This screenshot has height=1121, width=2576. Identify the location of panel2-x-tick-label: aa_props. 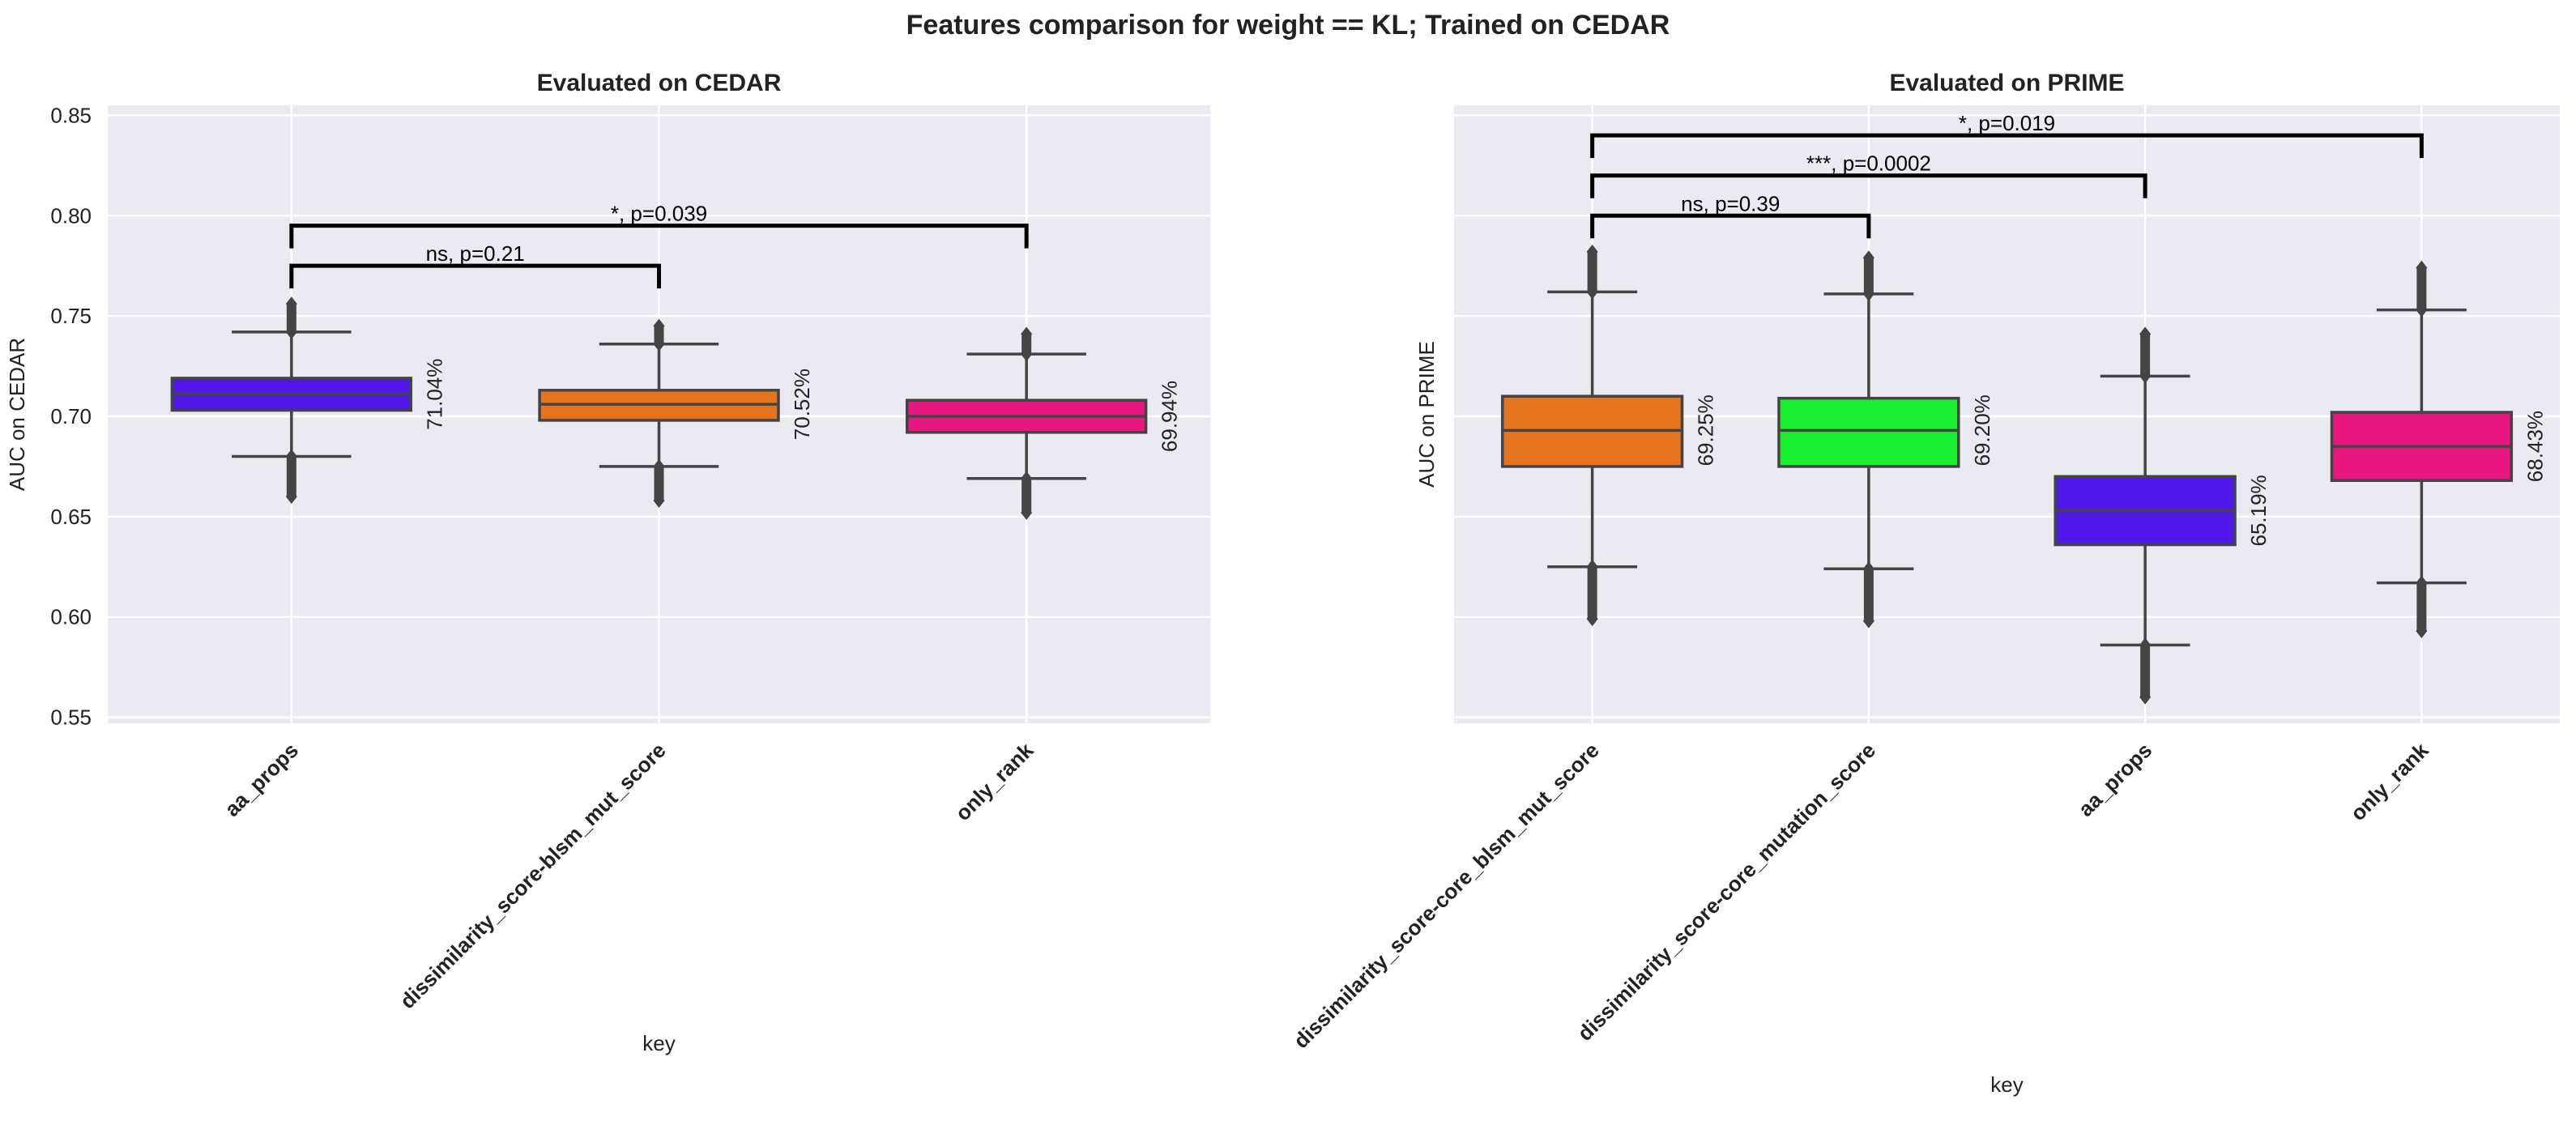
(2115, 779).